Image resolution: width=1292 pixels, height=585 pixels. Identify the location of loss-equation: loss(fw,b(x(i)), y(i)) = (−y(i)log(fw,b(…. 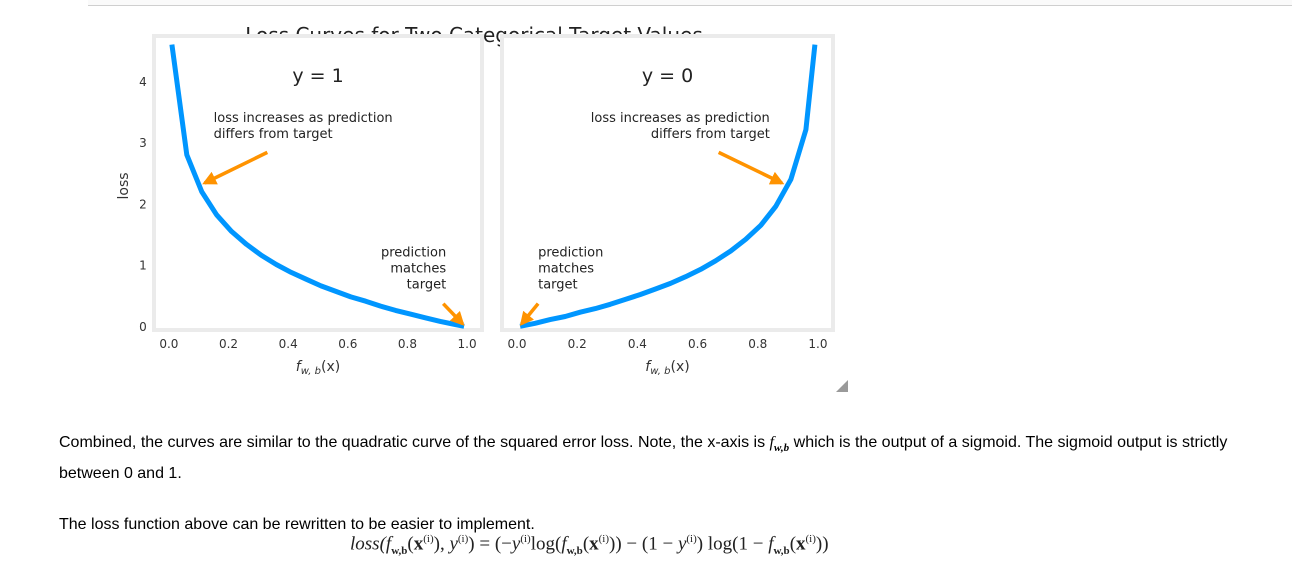
(589, 545).